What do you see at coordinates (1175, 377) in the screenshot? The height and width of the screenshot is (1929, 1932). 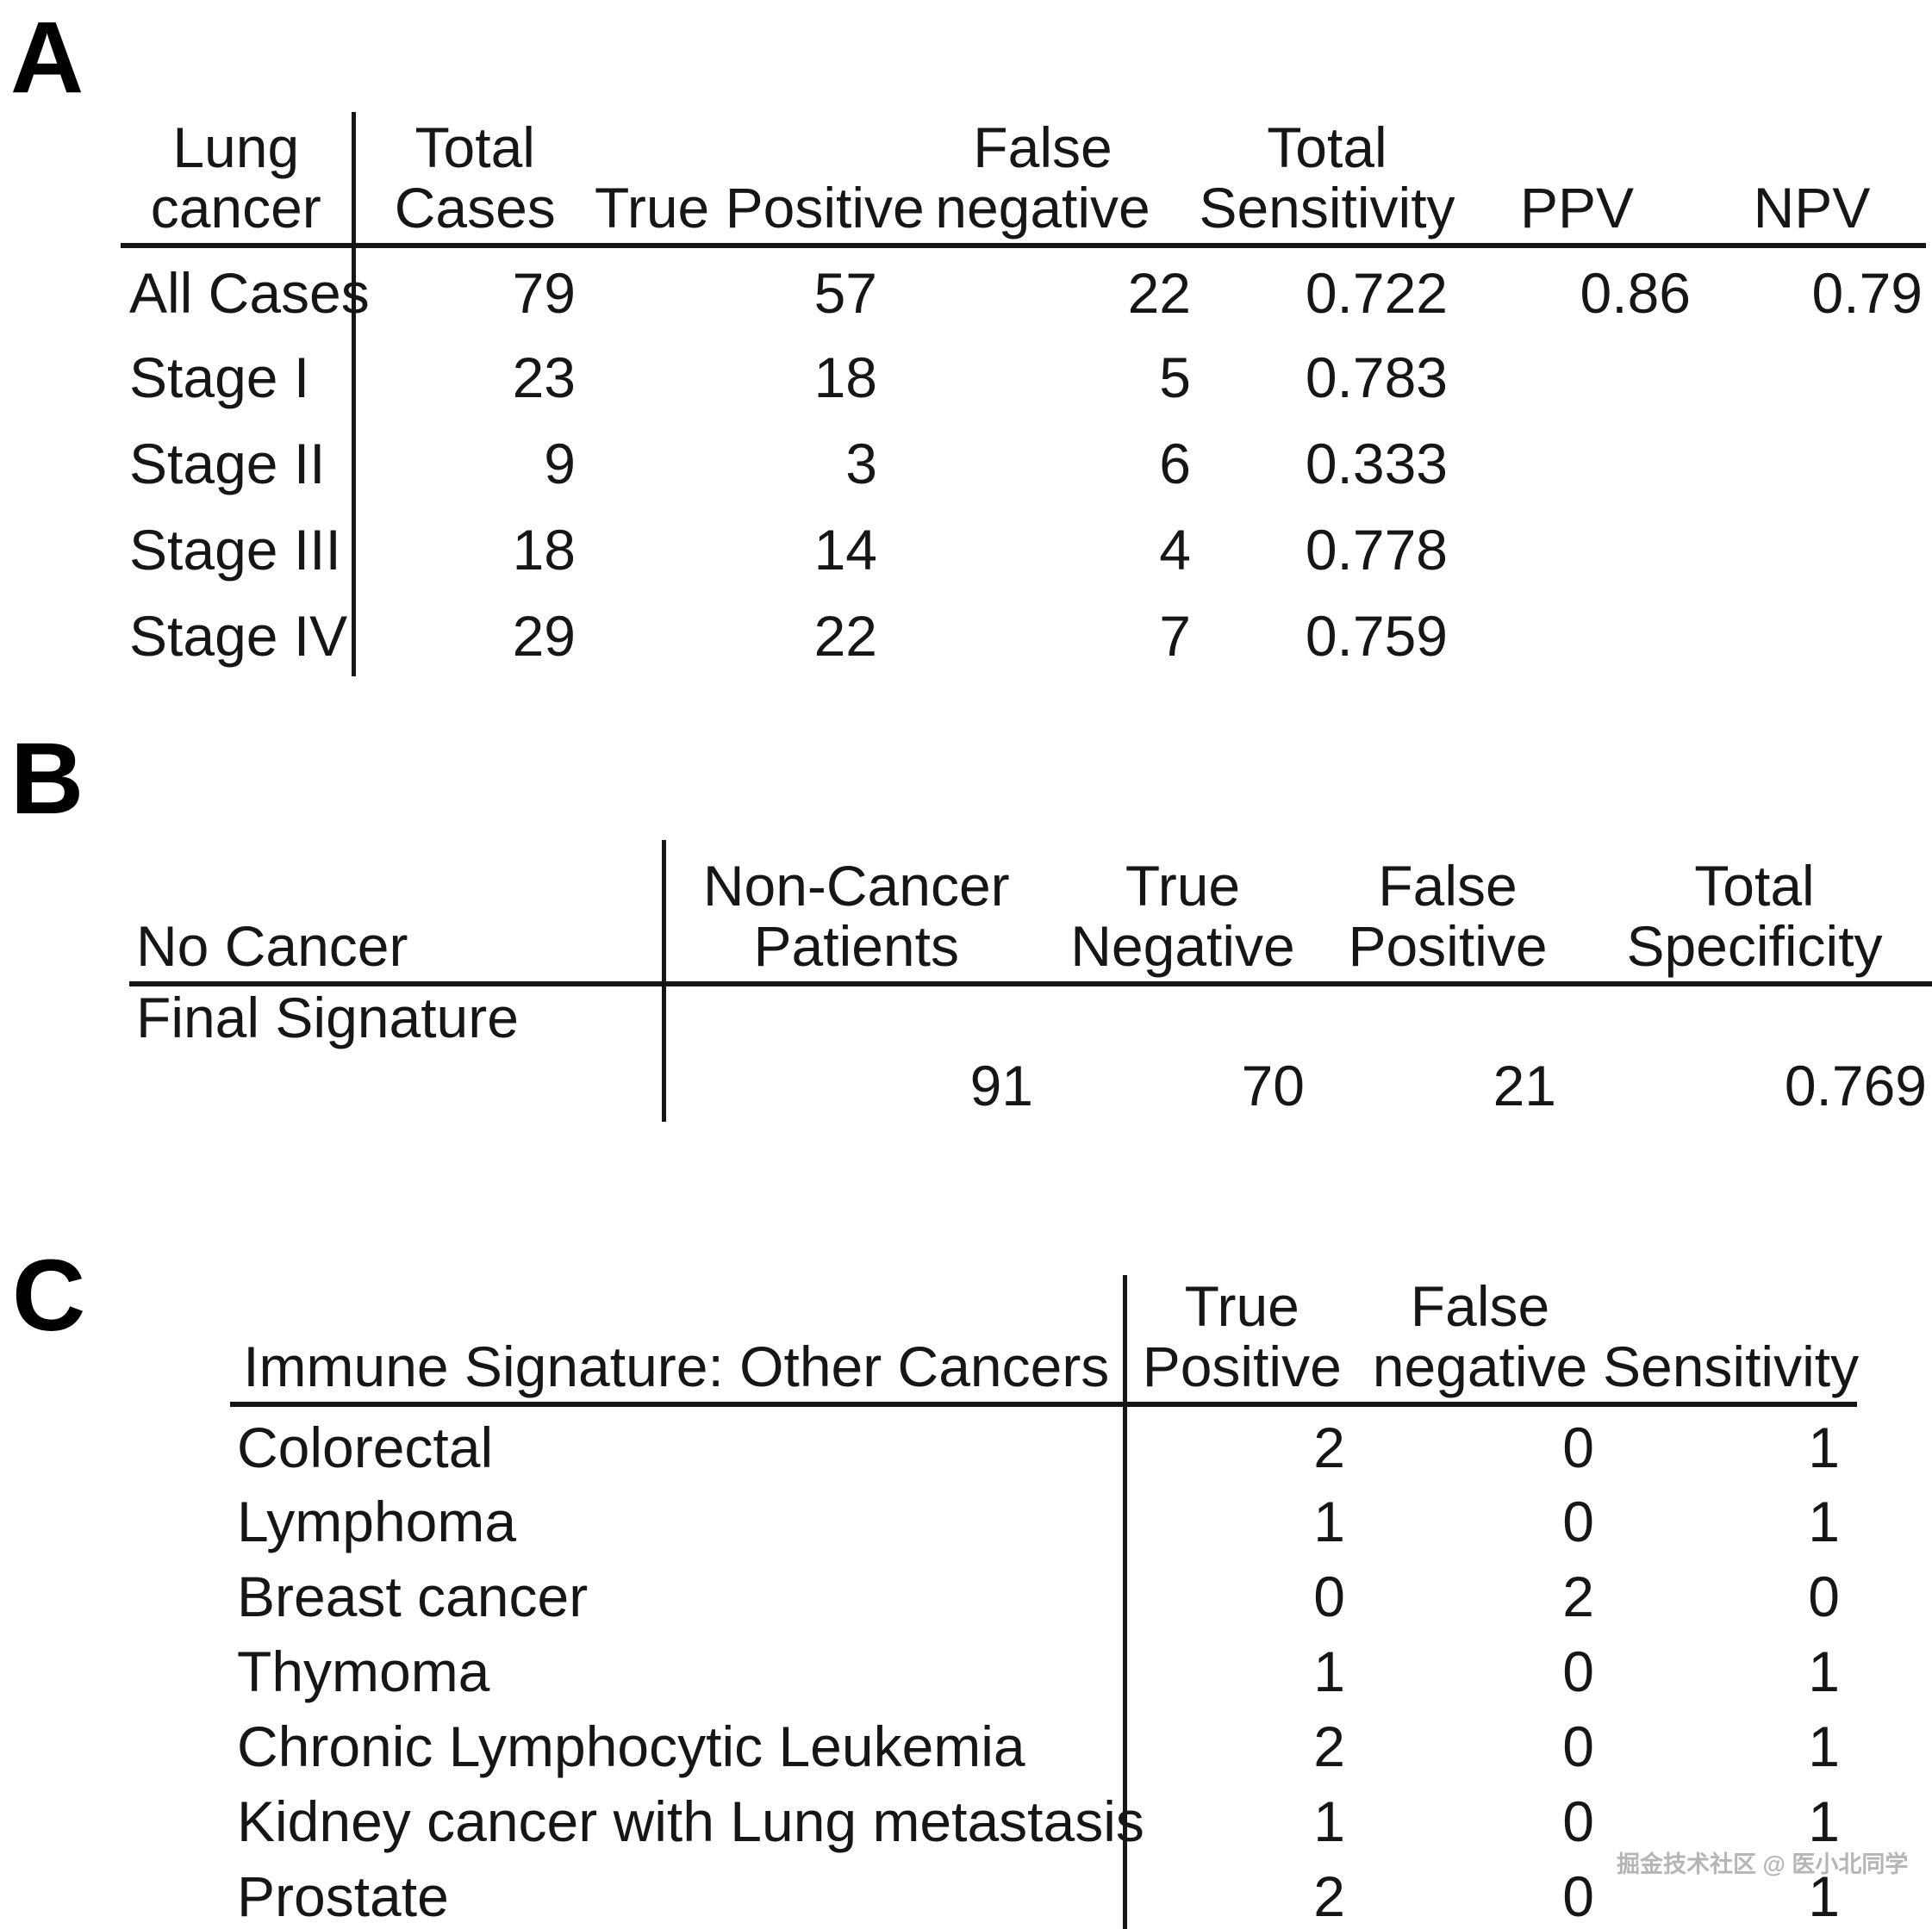 I see `cell-false-negative: 5` at bounding box center [1175, 377].